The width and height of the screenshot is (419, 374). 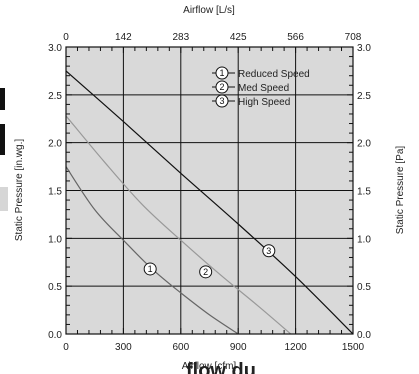 What do you see at coordinates (400, 190) in the screenshot?
I see `y2-axis-title: Static Pressure [Pa]` at bounding box center [400, 190].